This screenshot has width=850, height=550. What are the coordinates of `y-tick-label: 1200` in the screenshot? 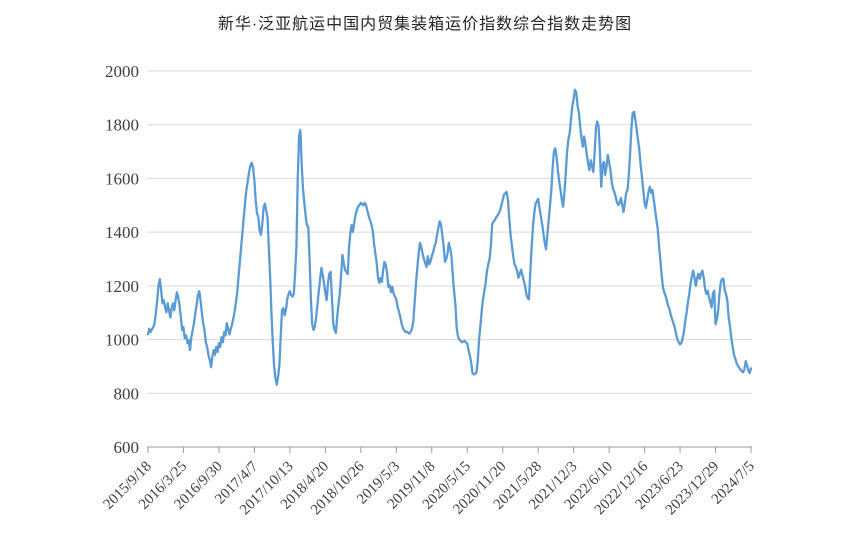 It's located at (122, 286).